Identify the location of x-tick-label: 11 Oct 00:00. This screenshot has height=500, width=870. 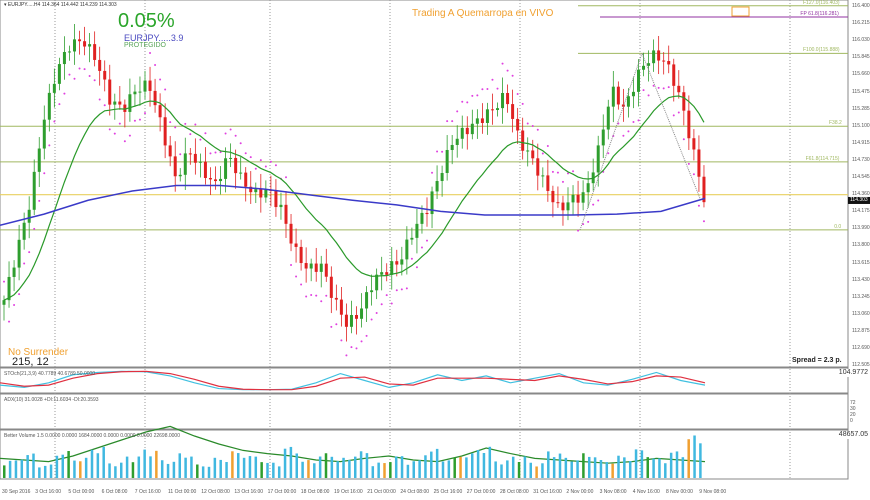
(182, 492).